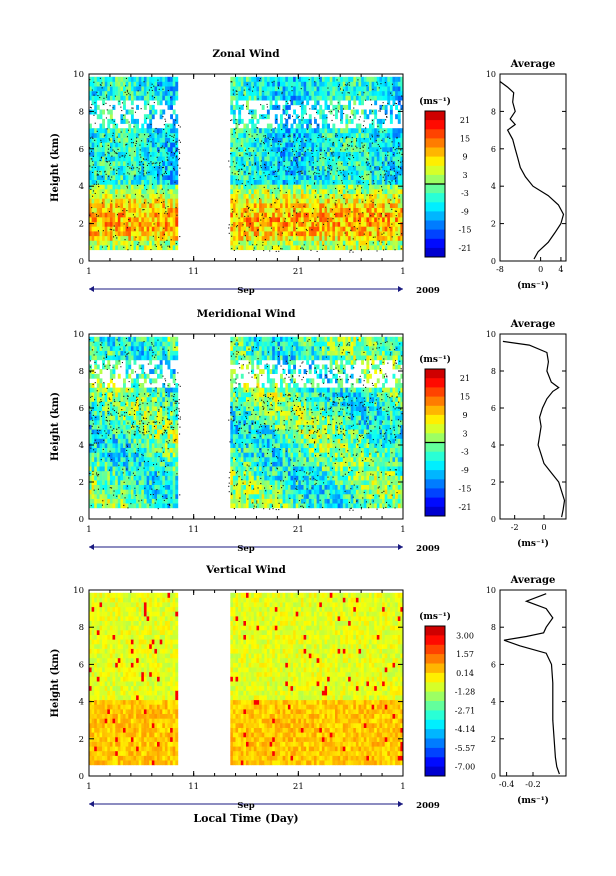  I want to click on chart-title: Meridional Wind, so click(246, 314).